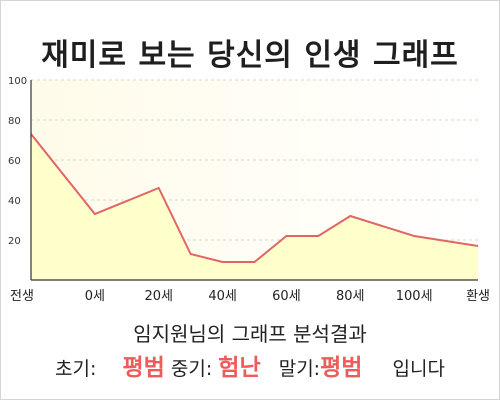 This screenshot has height=400, width=500. What do you see at coordinates (478, 296) in the screenshot?
I see `x-tick-label: 환생` at bounding box center [478, 296].